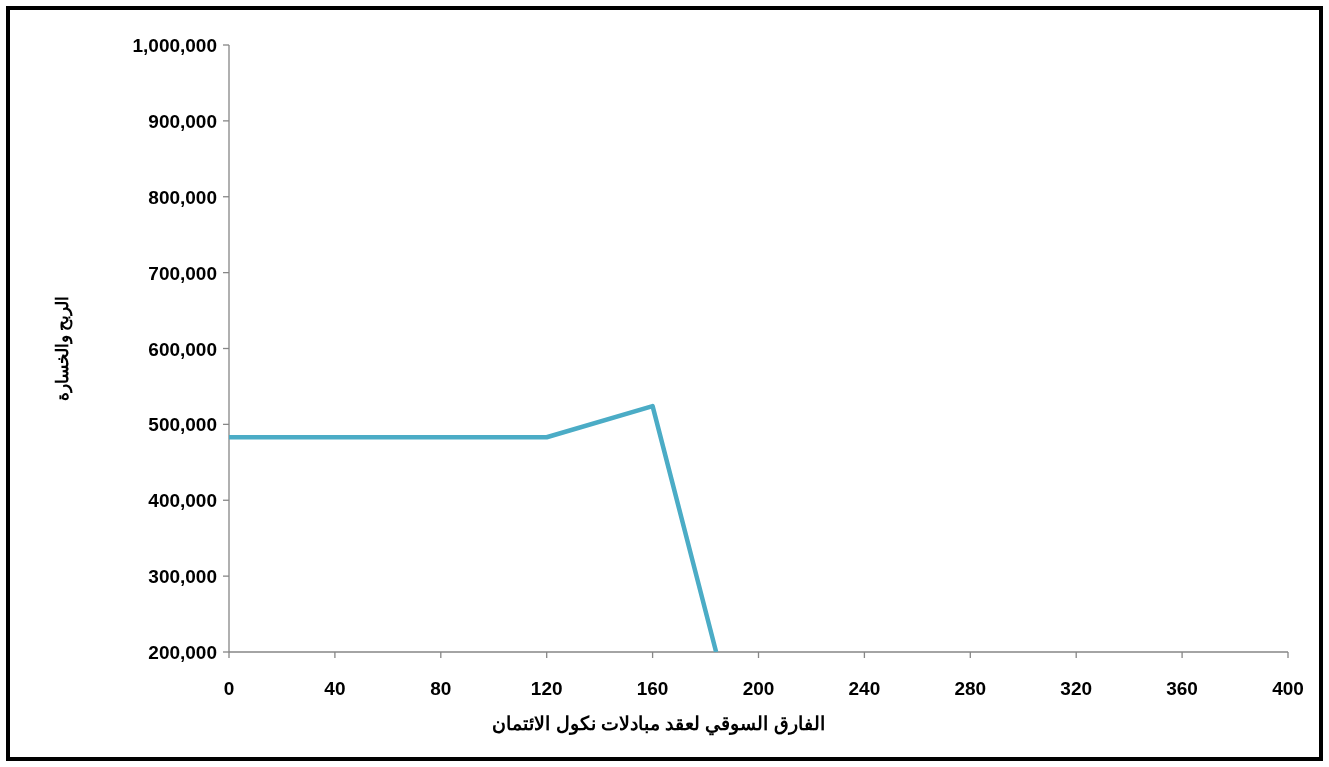  Describe the element at coordinates (1076, 688) in the screenshot. I see `x-tick-label: 320` at that location.